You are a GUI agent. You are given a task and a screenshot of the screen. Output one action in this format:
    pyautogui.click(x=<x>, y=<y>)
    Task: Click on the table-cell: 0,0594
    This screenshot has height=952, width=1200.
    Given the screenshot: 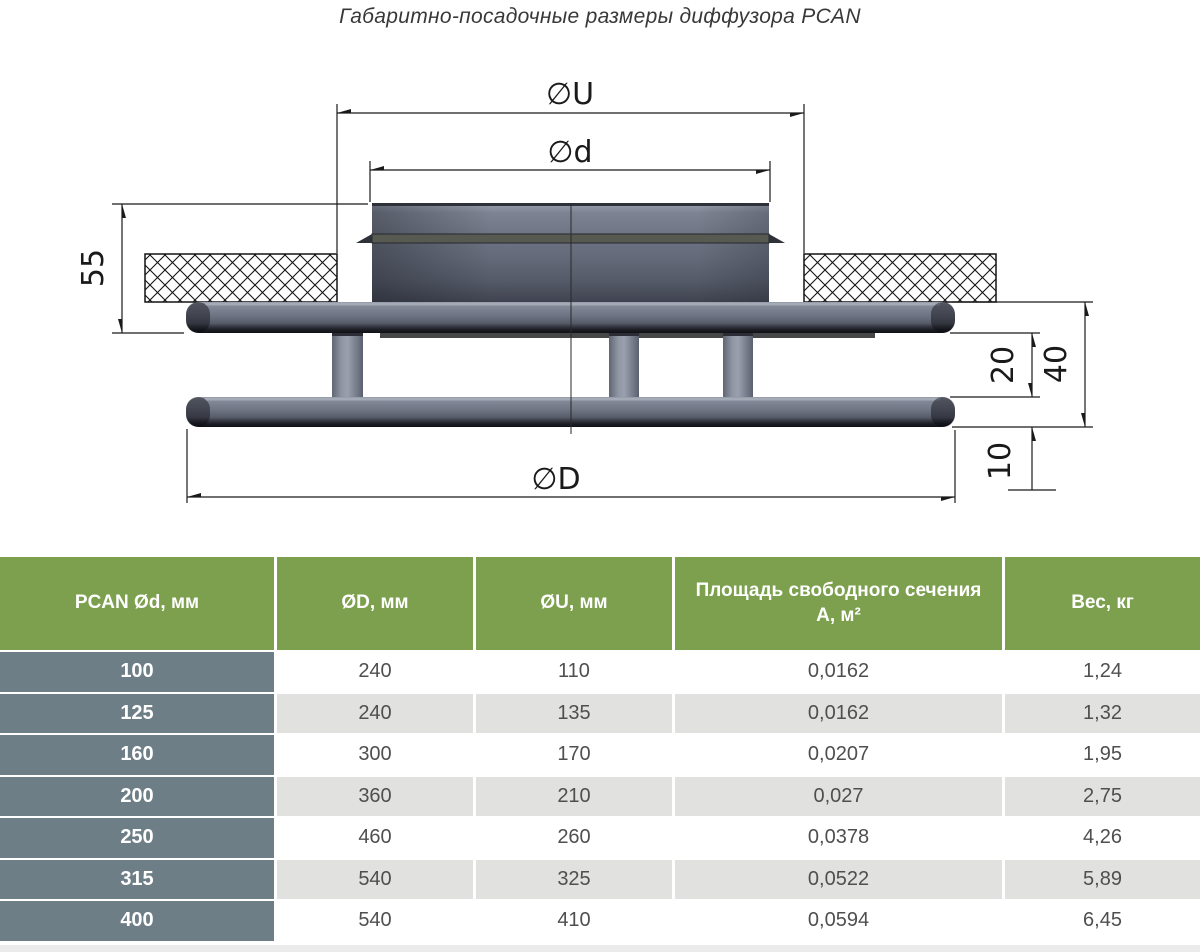 What is the action you would take?
    pyautogui.click(x=838, y=921)
    